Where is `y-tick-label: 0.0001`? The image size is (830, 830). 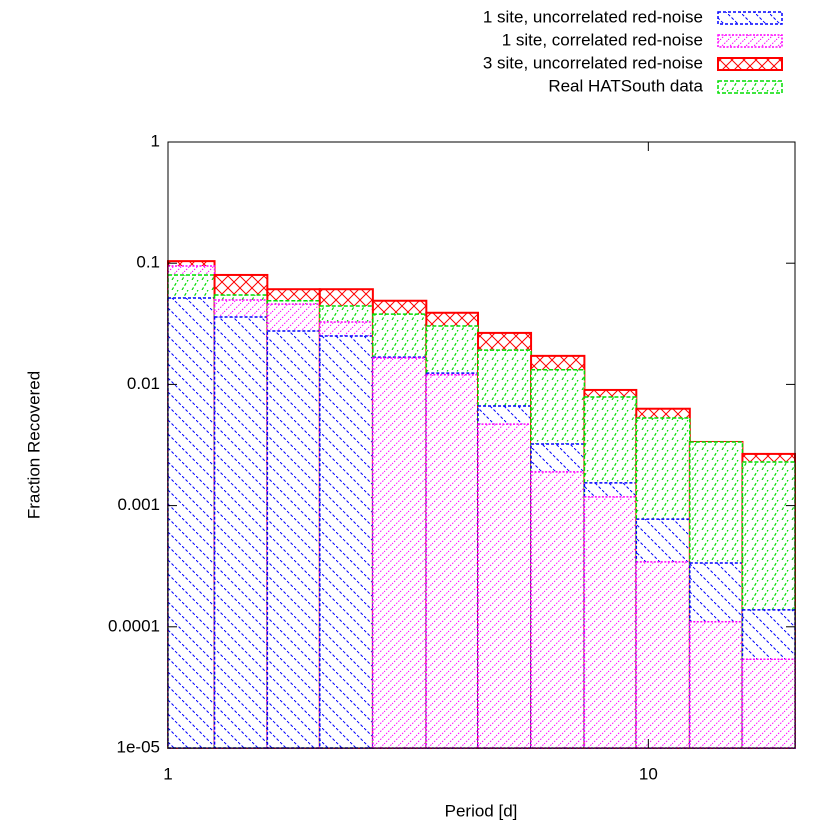 y-tick-label: 0.0001 is located at coordinates (134, 625).